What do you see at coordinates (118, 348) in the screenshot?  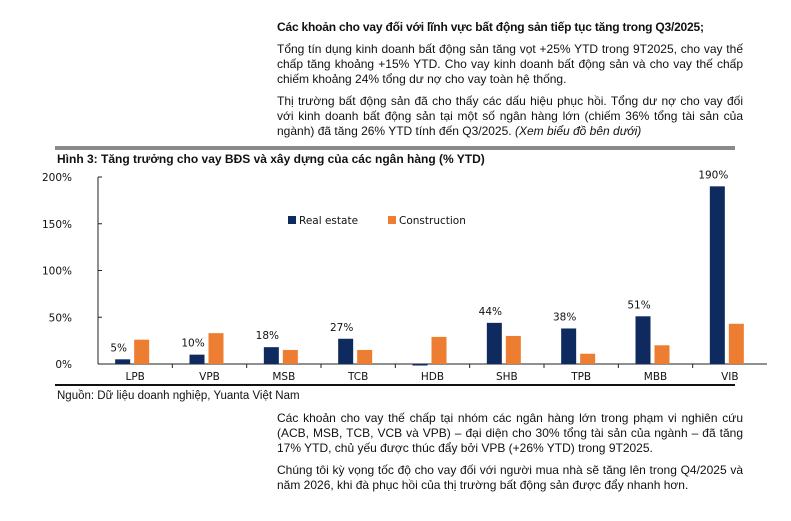 I see `data-label: 5%` at bounding box center [118, 348].